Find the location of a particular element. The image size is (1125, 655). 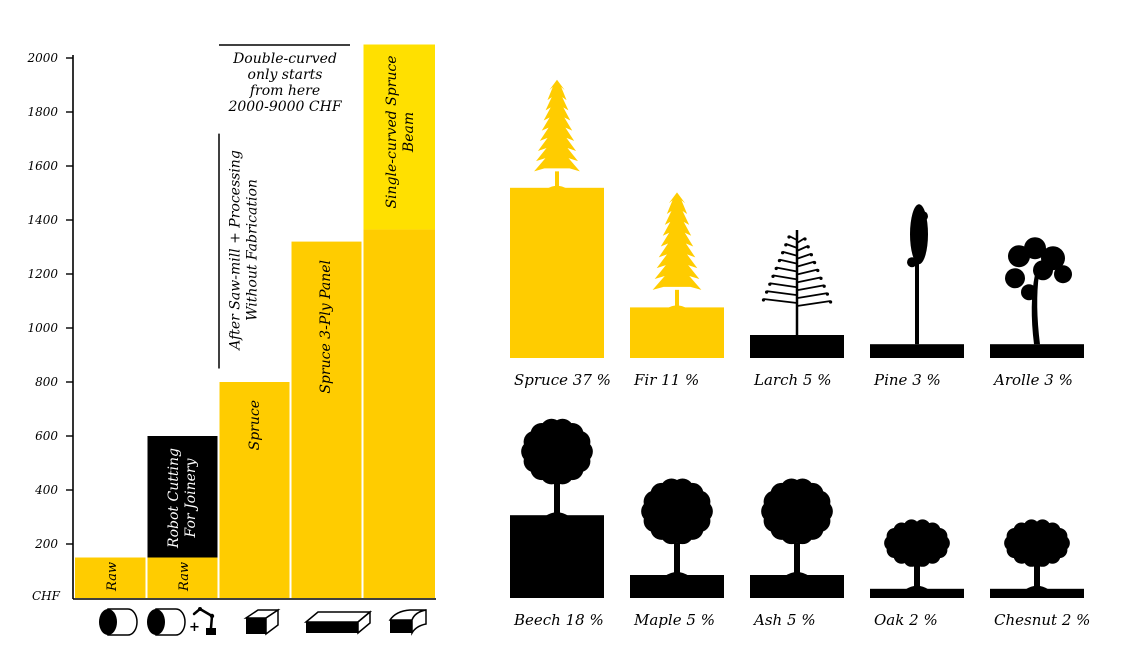

bar-1-stack is located at coordinates (183, 497).